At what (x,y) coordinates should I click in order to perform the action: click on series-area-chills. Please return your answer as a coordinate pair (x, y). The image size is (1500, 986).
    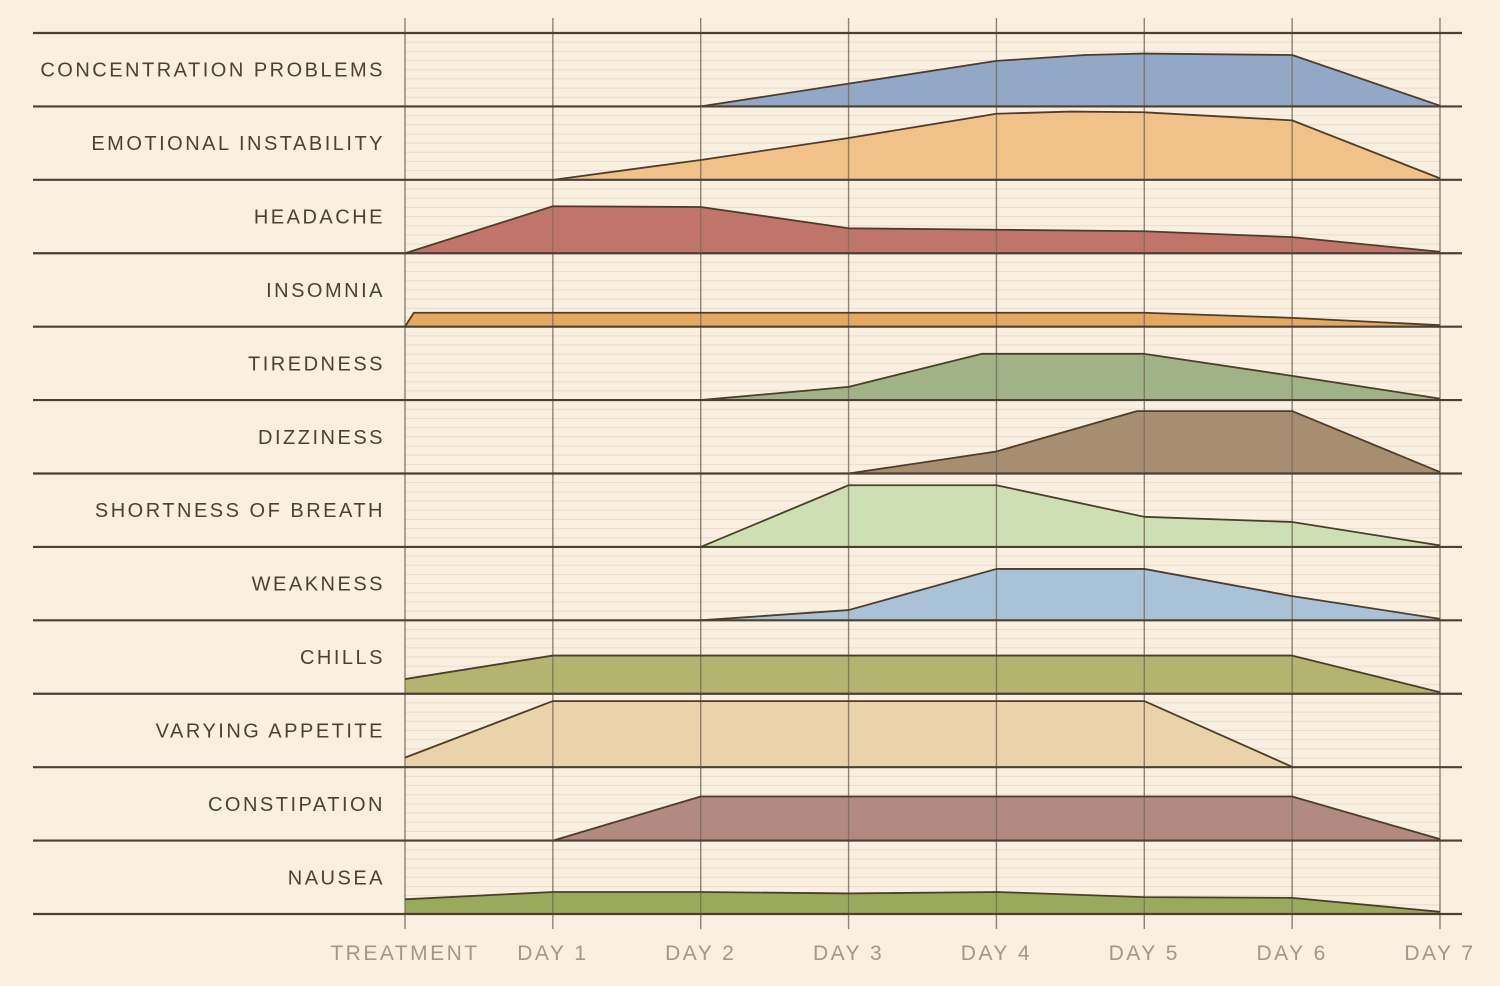
    Looking at the image, I should click on (922, 674).